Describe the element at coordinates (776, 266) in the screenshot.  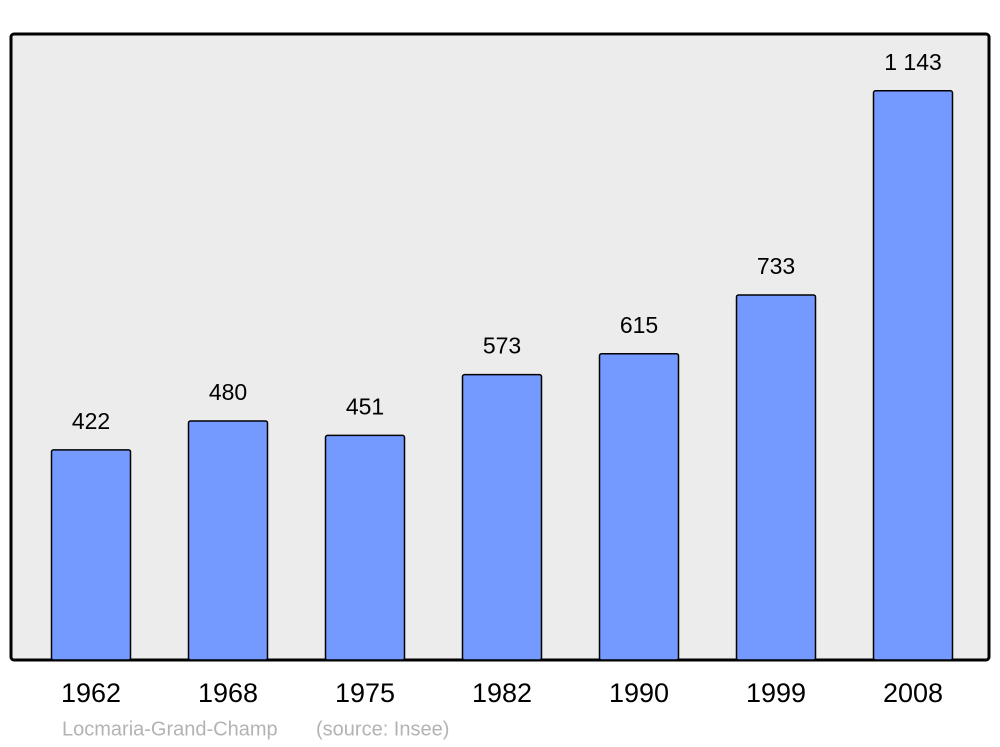
I see `value-label: 733` at that location.